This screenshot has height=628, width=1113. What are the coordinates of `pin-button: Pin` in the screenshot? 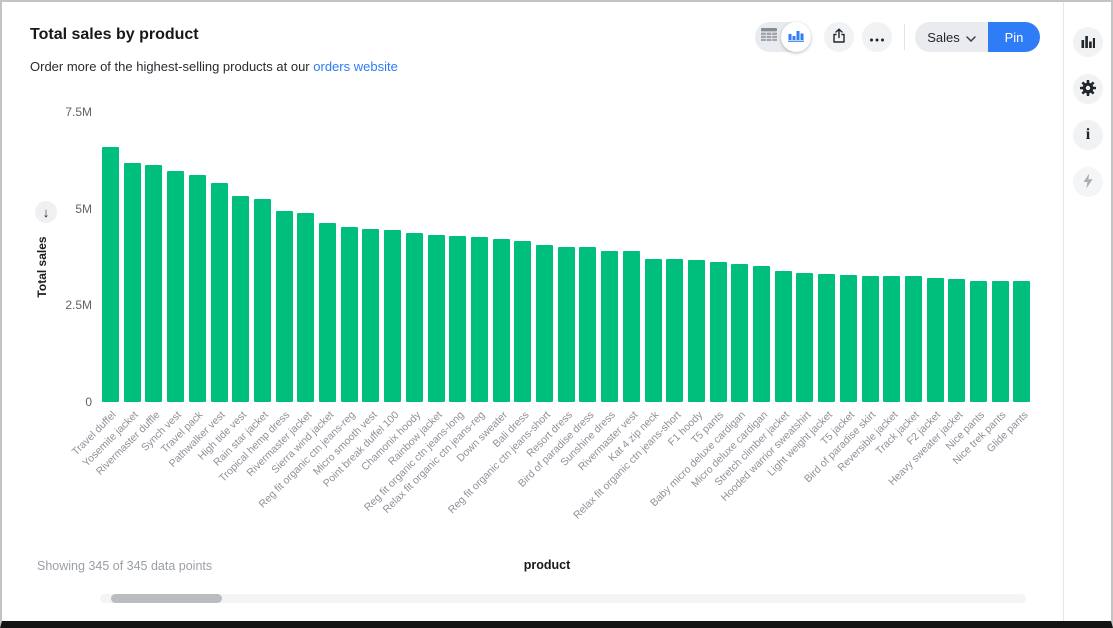 It's located at (1014, 37).